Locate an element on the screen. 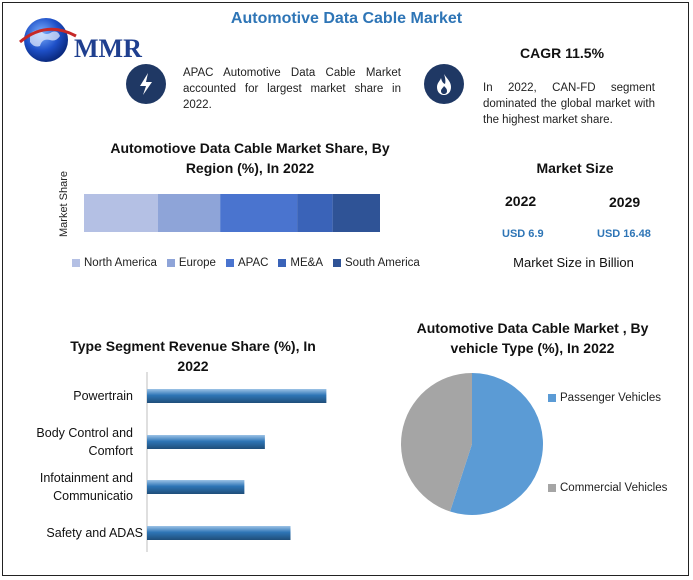  pie-slice-passenger-vehicles is located at coordinates (496, 444).